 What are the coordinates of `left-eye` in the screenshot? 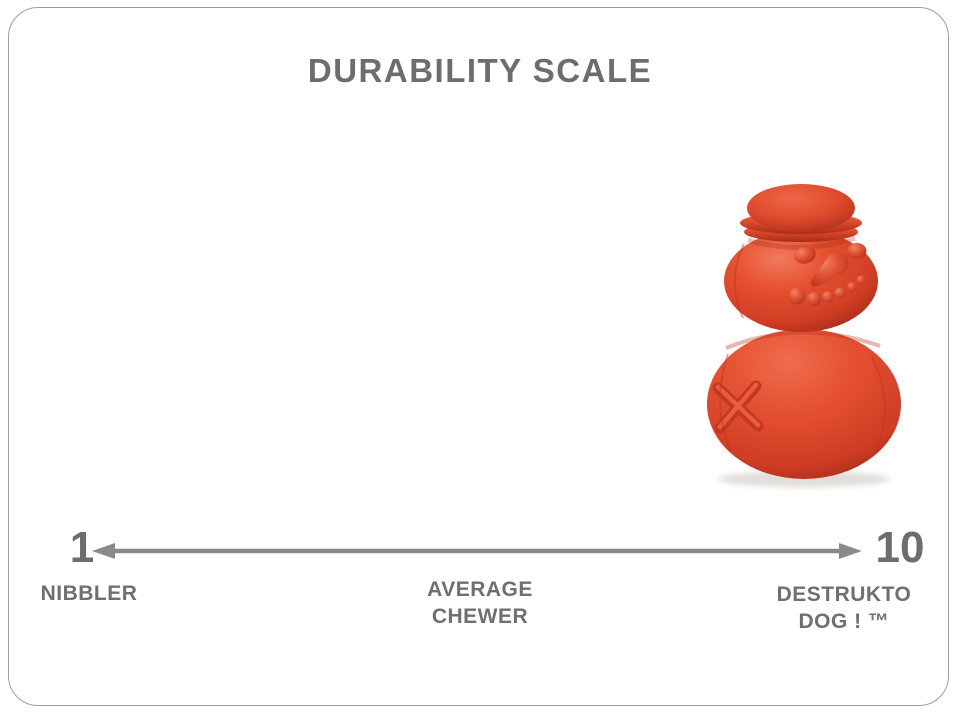 It's located at (805, 255).